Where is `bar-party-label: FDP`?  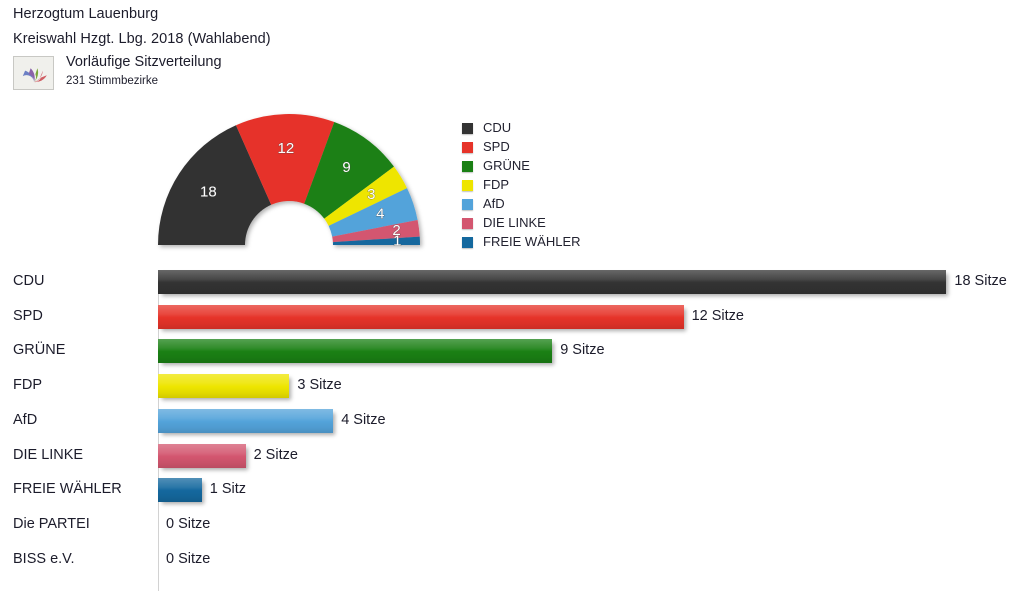 bar-party-label: FDP is located at coordinates (27, 385).